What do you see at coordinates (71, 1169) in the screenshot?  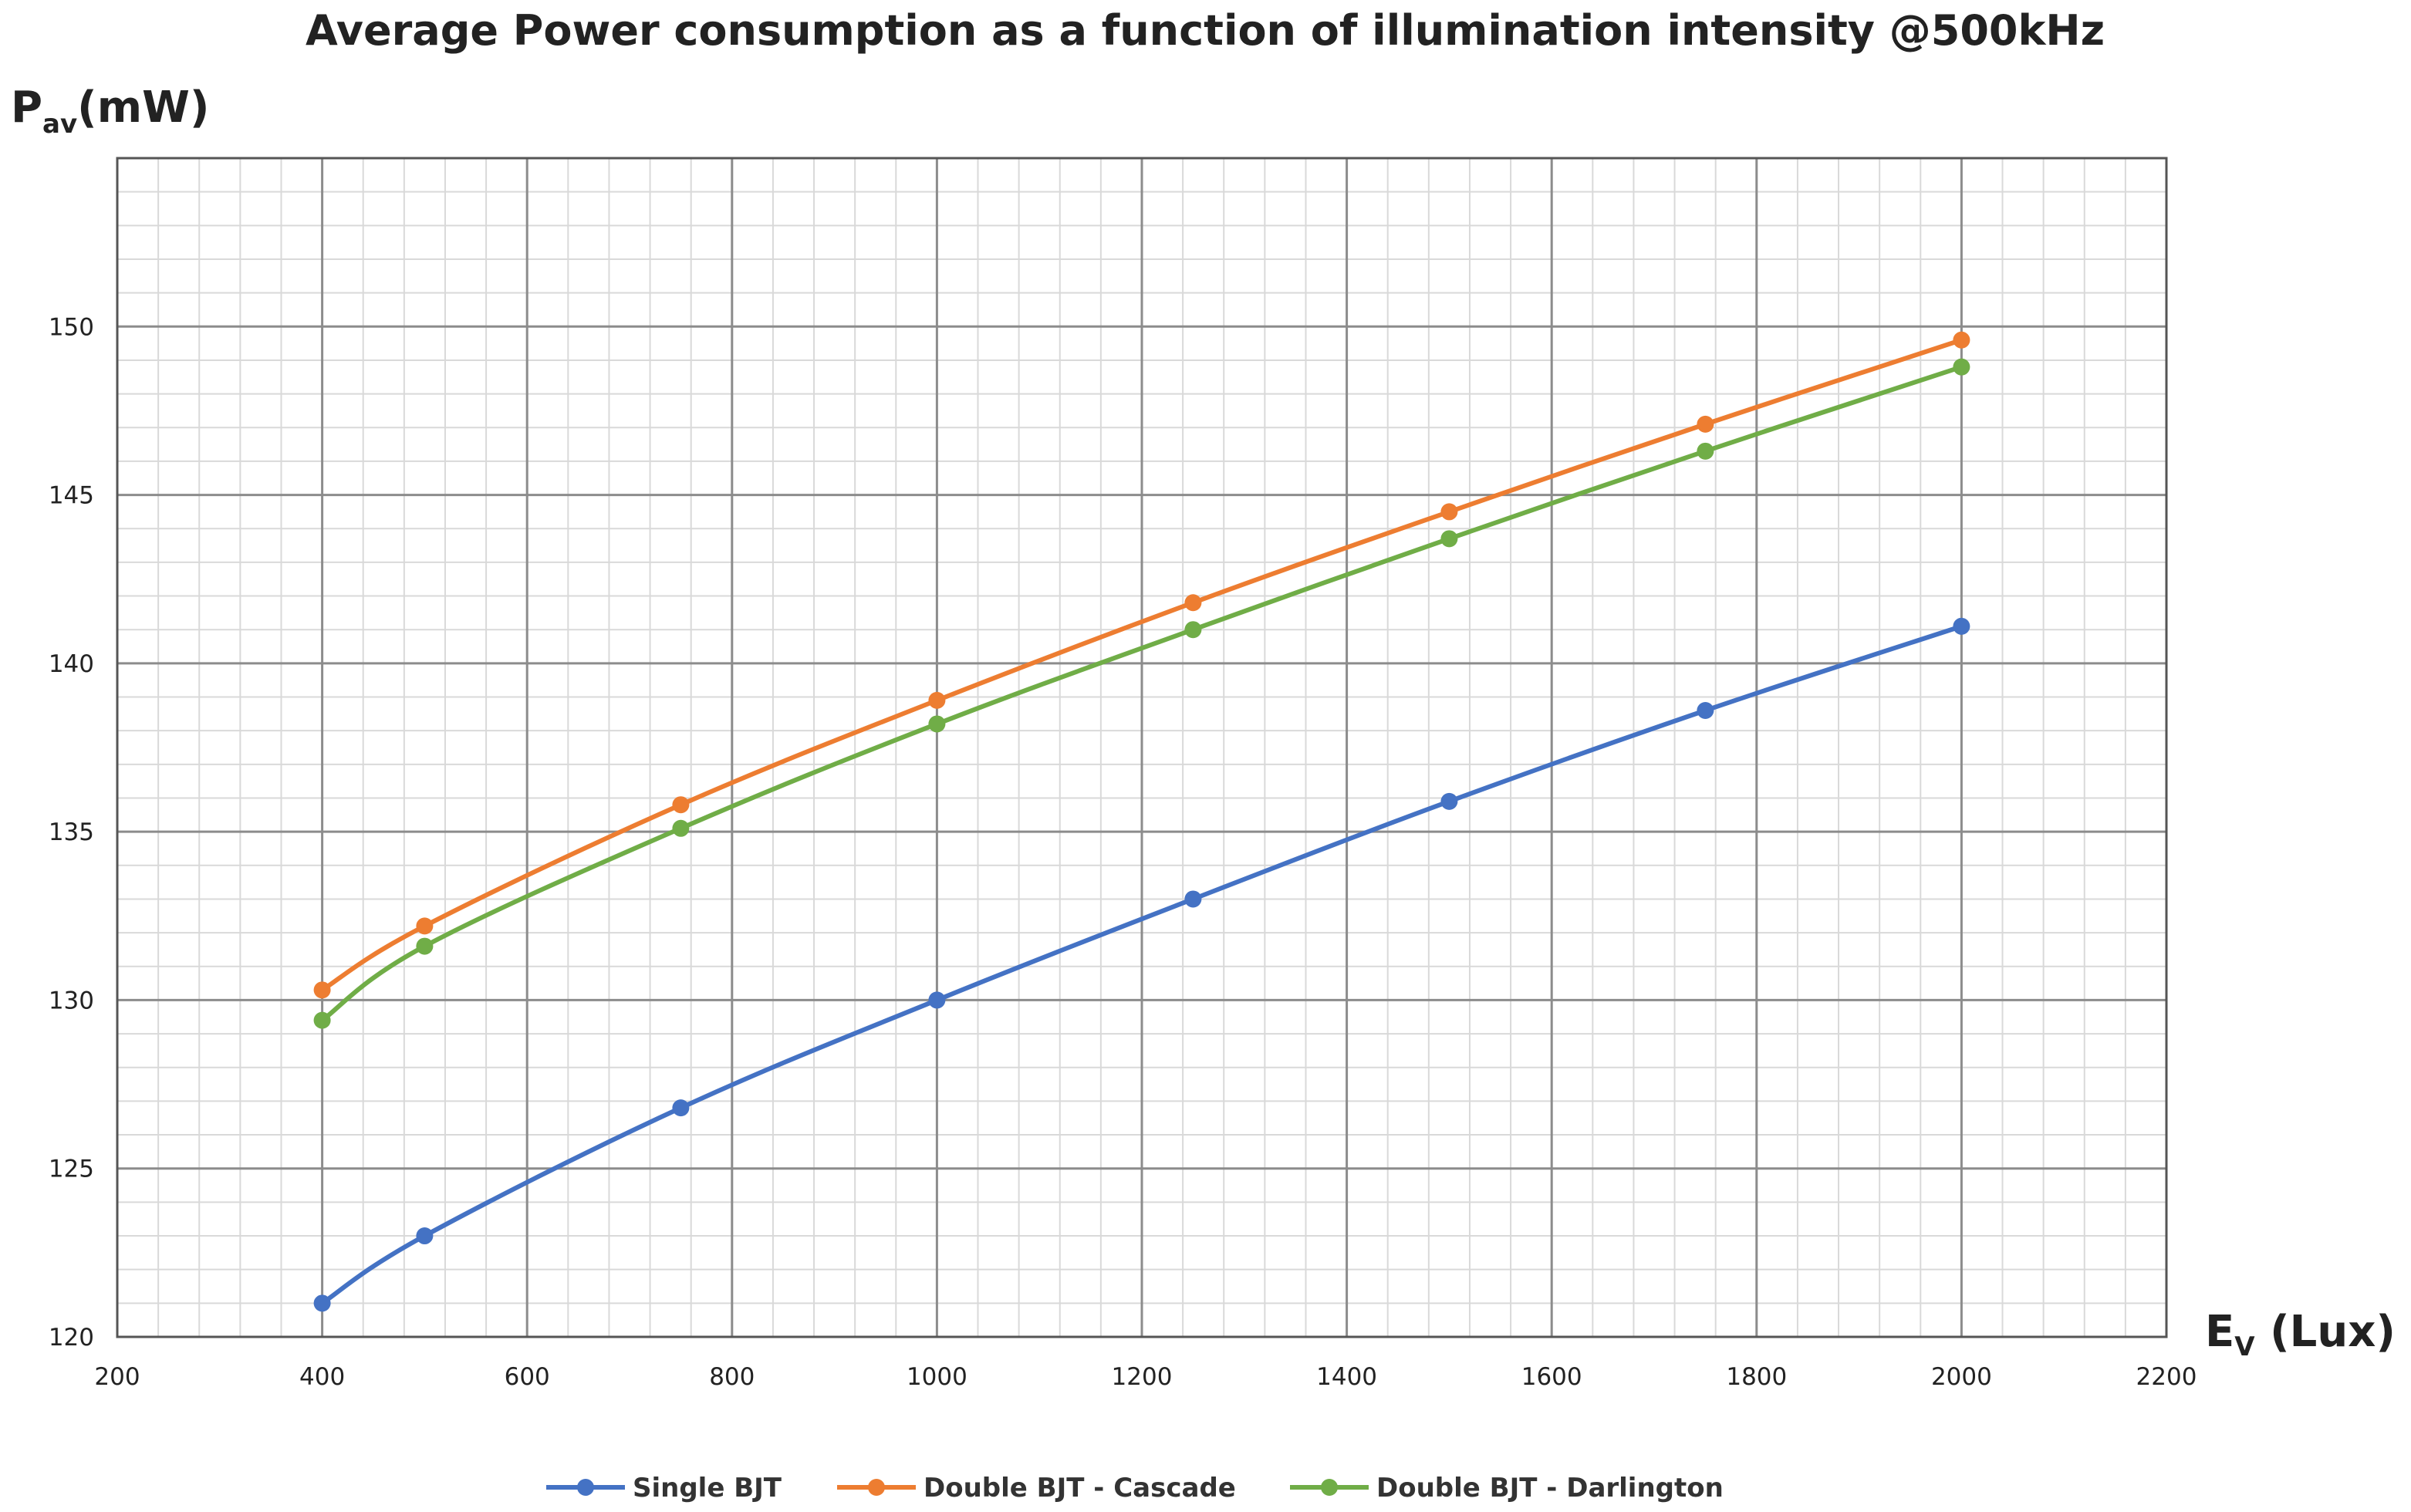 I see `y-tick-label: 125` at bounding box center [71, 1169].